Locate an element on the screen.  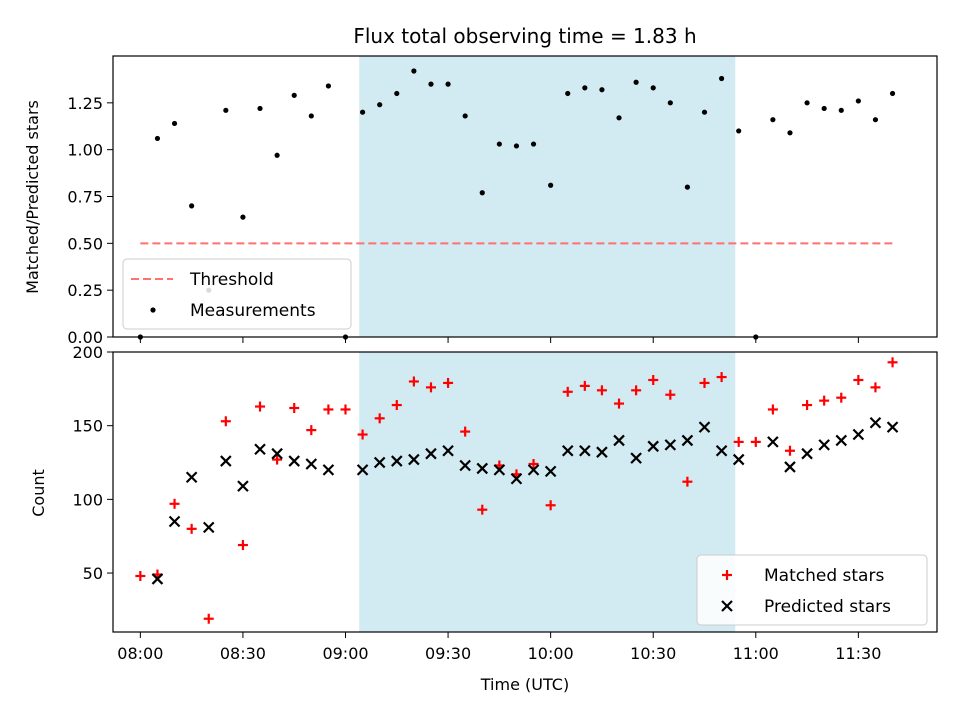
bottom-x-tick-label: 08:30 is located at coordinates (243, 653).